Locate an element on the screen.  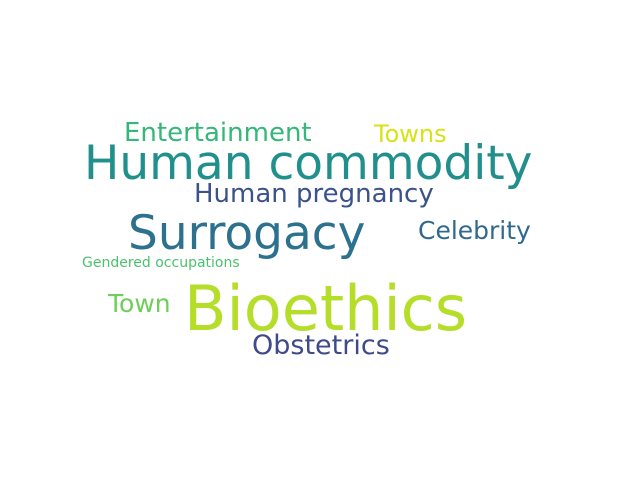
word-entertainment: Entertainment is located at coordinates (218, 133).